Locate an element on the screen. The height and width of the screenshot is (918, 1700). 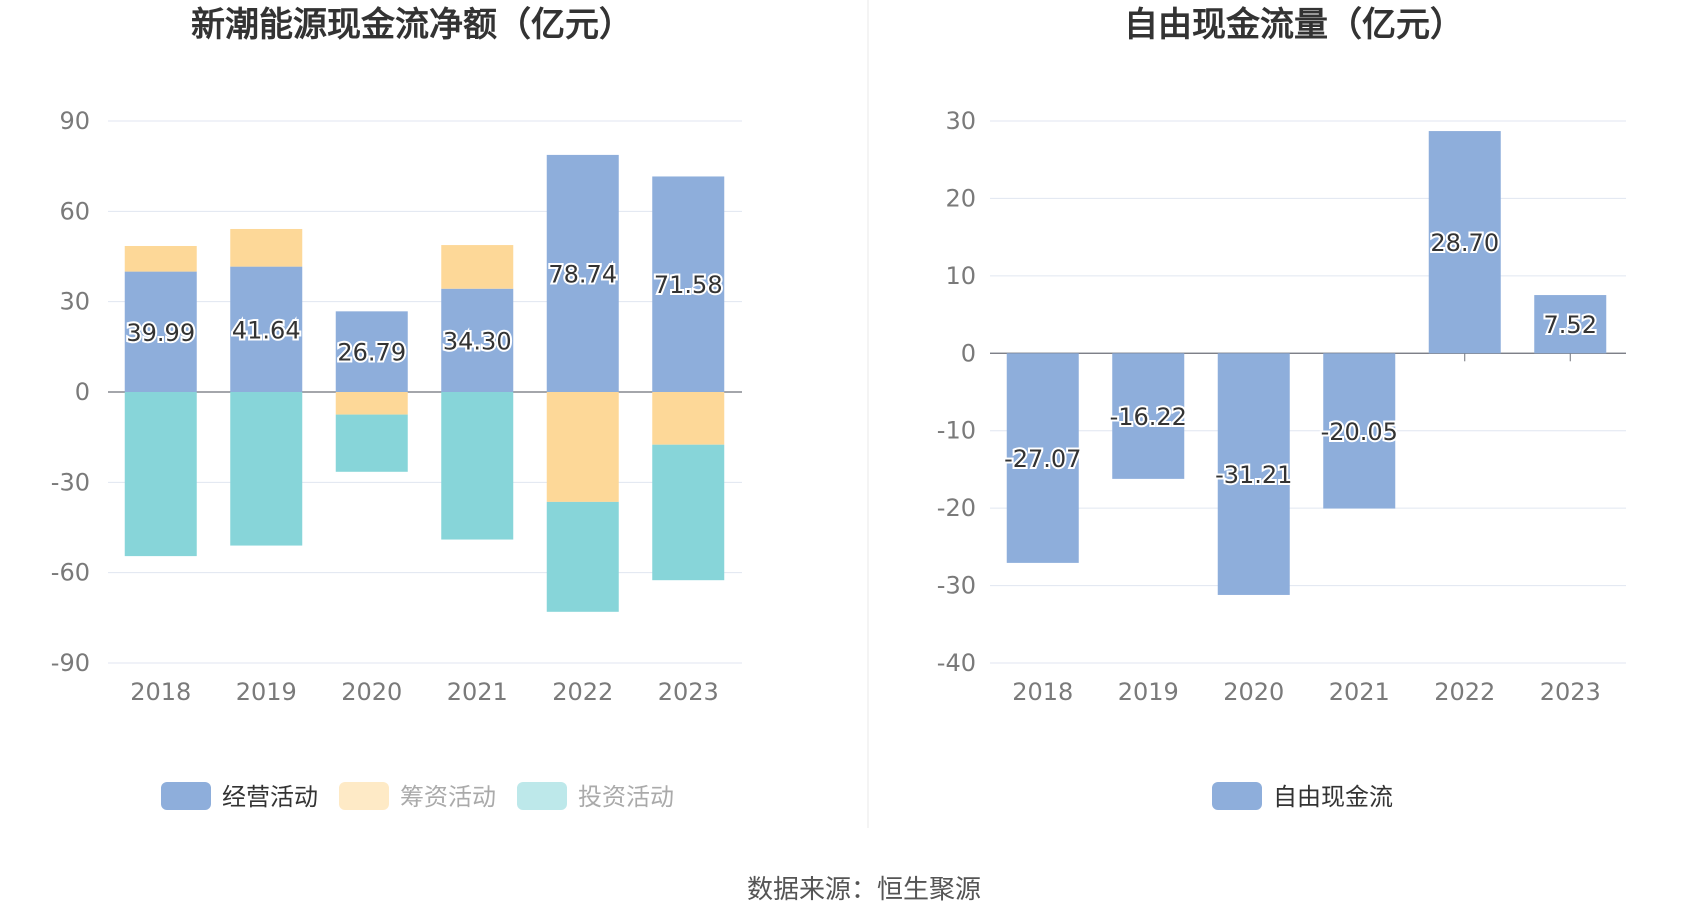
cashflow-bar-3-2023 is located at coordinates (688, 512).